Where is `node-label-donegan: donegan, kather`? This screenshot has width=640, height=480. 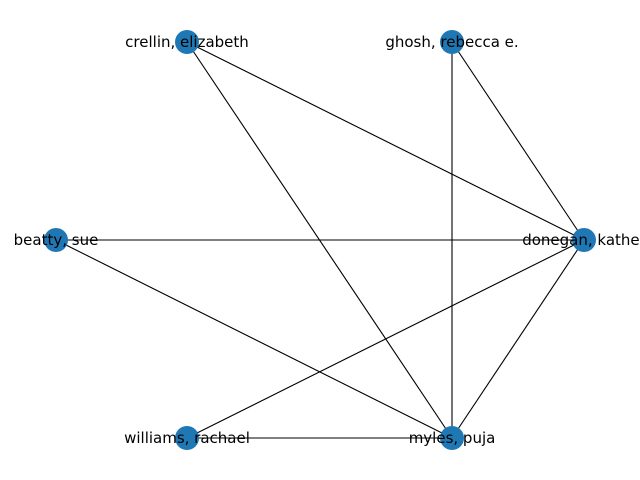 node-label-donegan: donegan, kather is located at coordinates (581, 240).